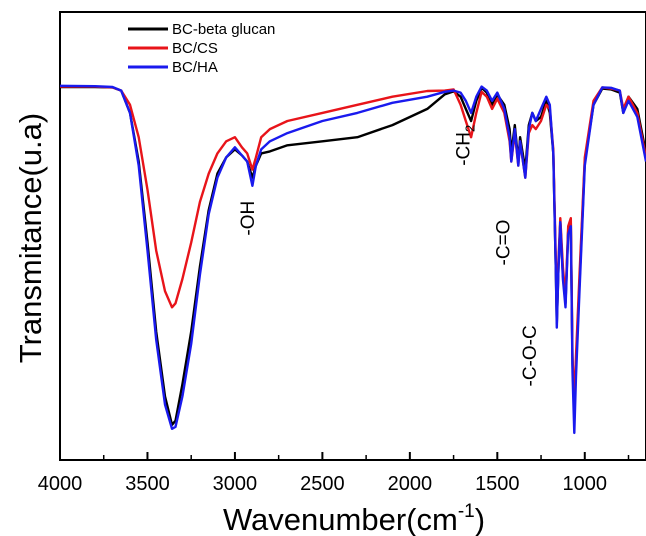 This screenshot has width=646, height=536. Describe the element at coordinates (497, 484) in the screenshot. I see `x-tick-label: 1500` at that location.